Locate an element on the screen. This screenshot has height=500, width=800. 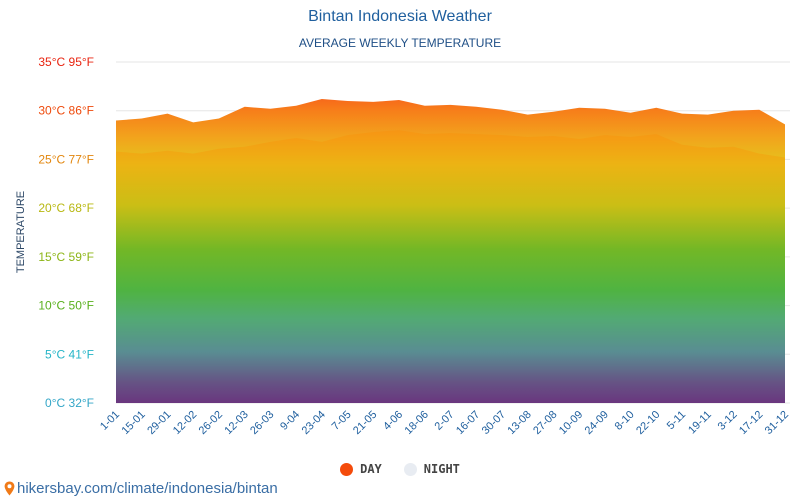
x-tick-label: 8-10 is located at coordinates (625, 421).